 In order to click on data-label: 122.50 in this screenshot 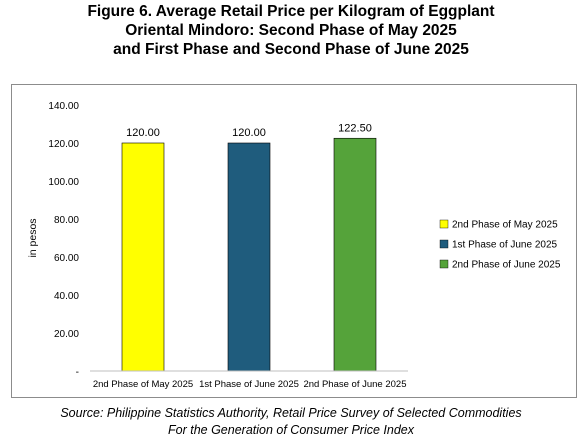, I will do `click(355, 128)`.